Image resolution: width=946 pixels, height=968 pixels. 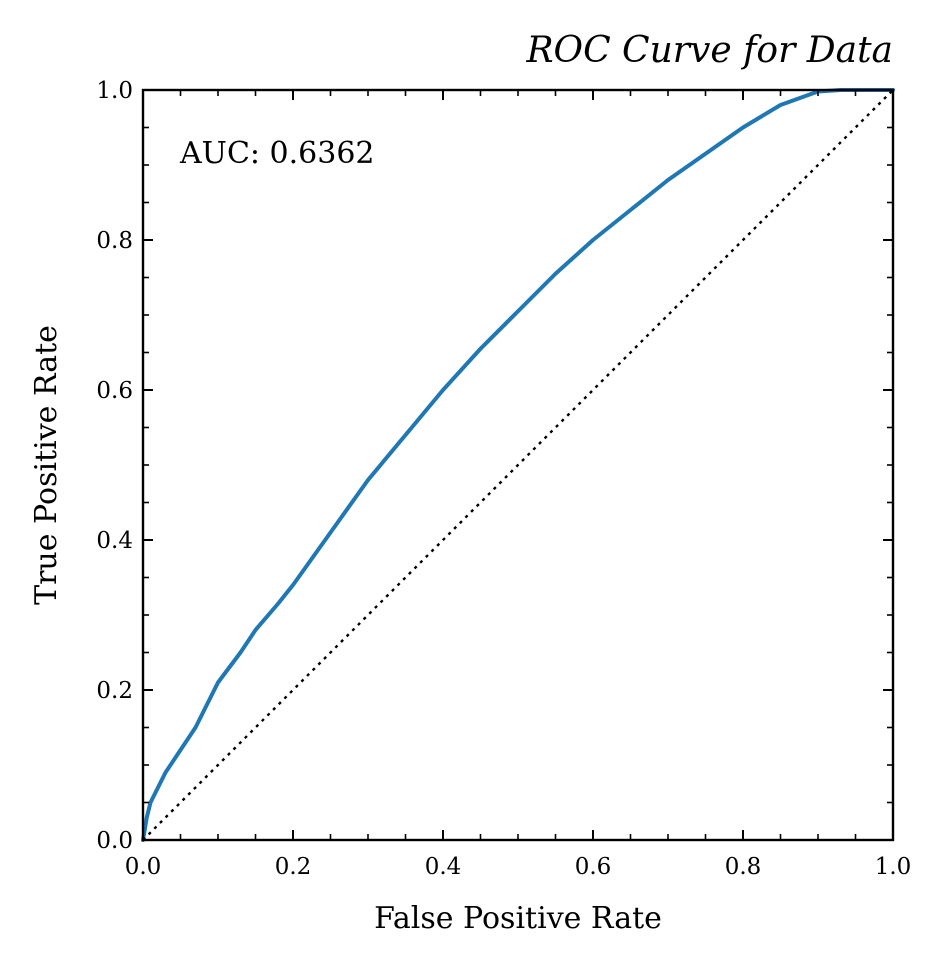 I want to click on x-tick-label: 1.0, so click(x=893, y=867).